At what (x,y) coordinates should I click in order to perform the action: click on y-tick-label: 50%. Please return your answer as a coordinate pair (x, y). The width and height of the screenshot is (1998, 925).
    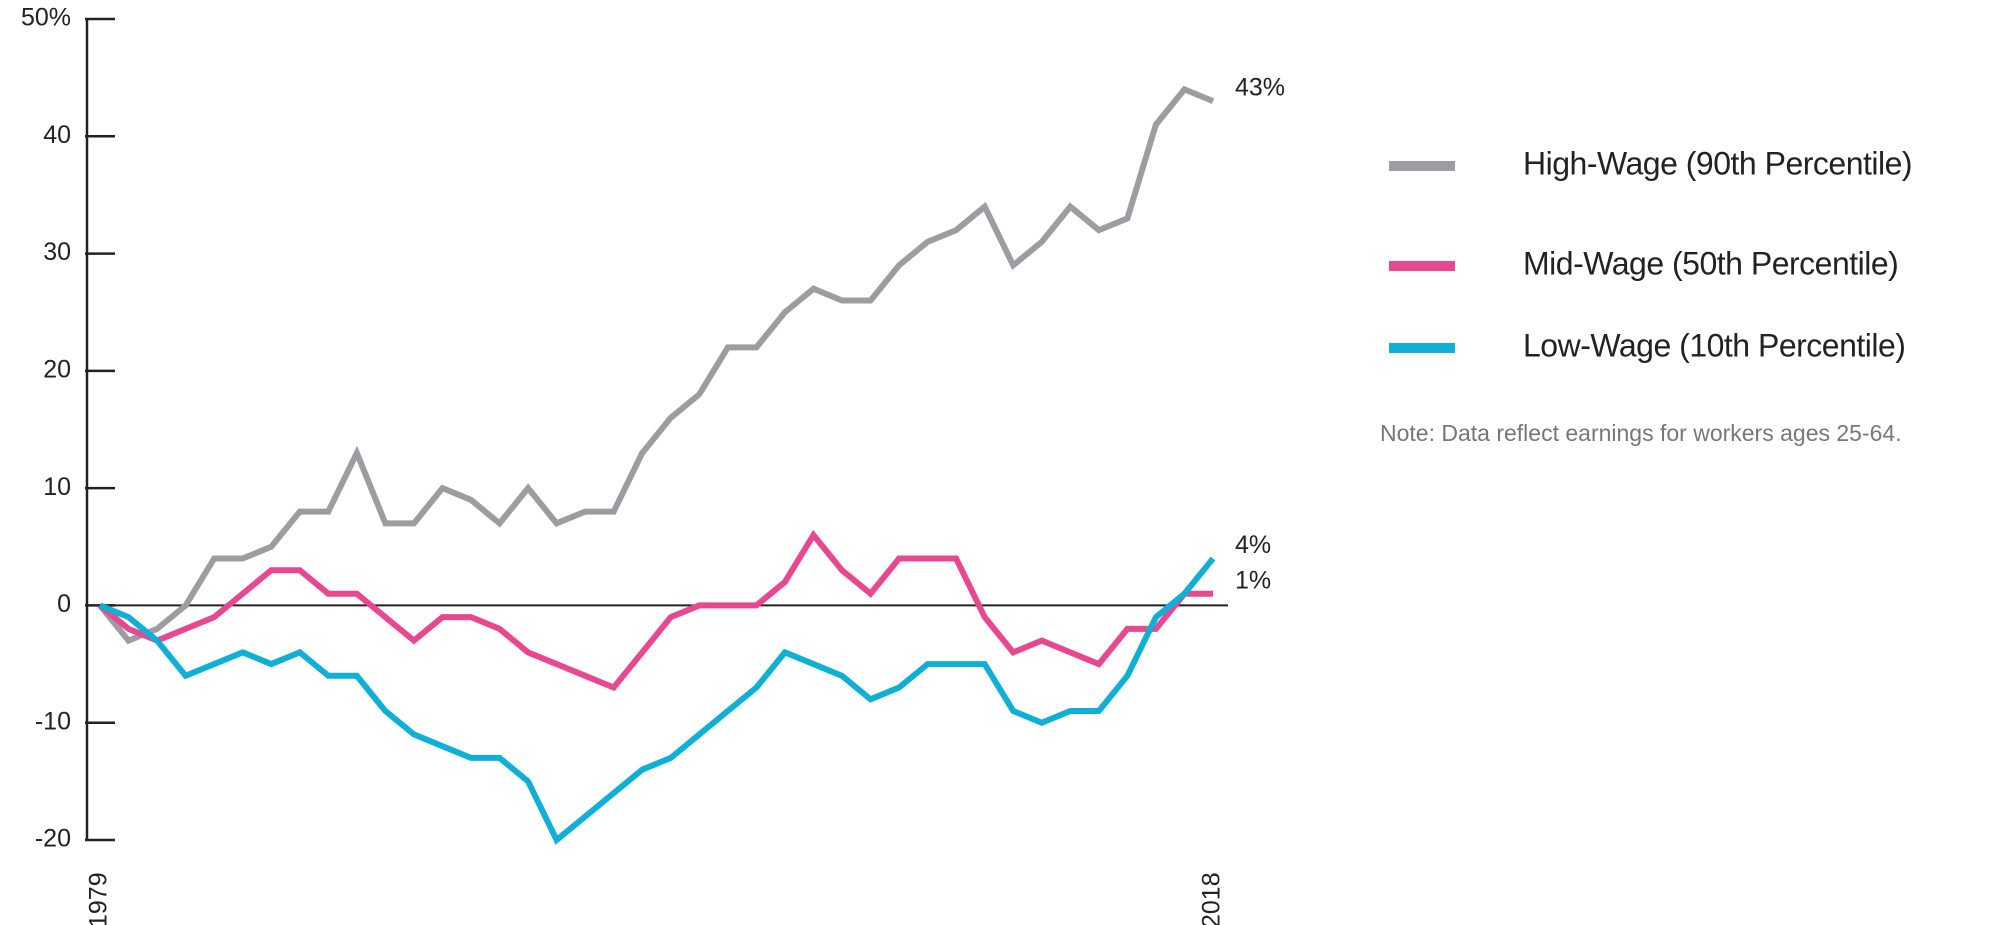
    Looking at the image, I should click on (46, 18).